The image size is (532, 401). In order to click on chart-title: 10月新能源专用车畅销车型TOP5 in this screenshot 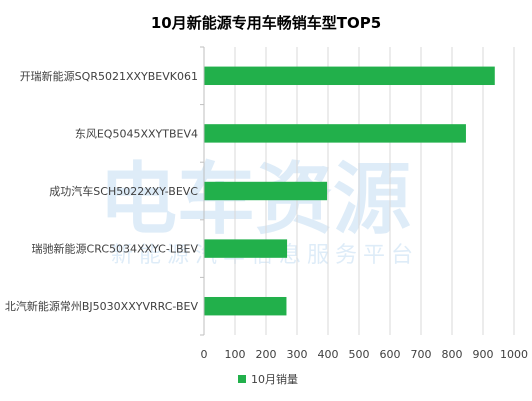, I will do `click(266, 23)`.